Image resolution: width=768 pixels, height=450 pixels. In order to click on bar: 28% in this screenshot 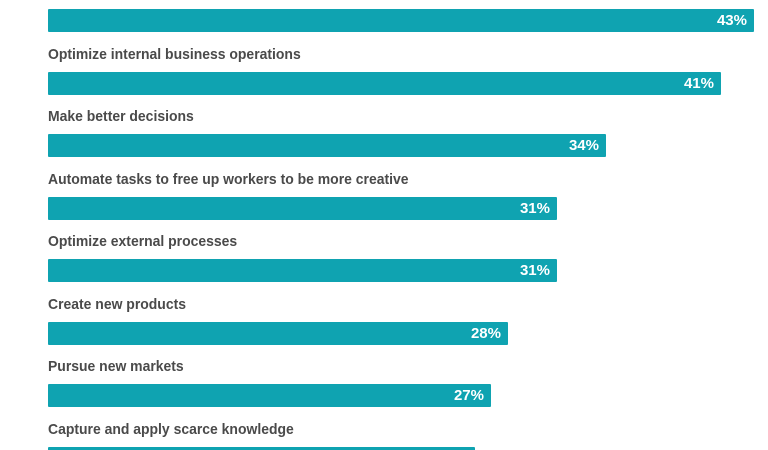, I will do `click(278, 333)`.